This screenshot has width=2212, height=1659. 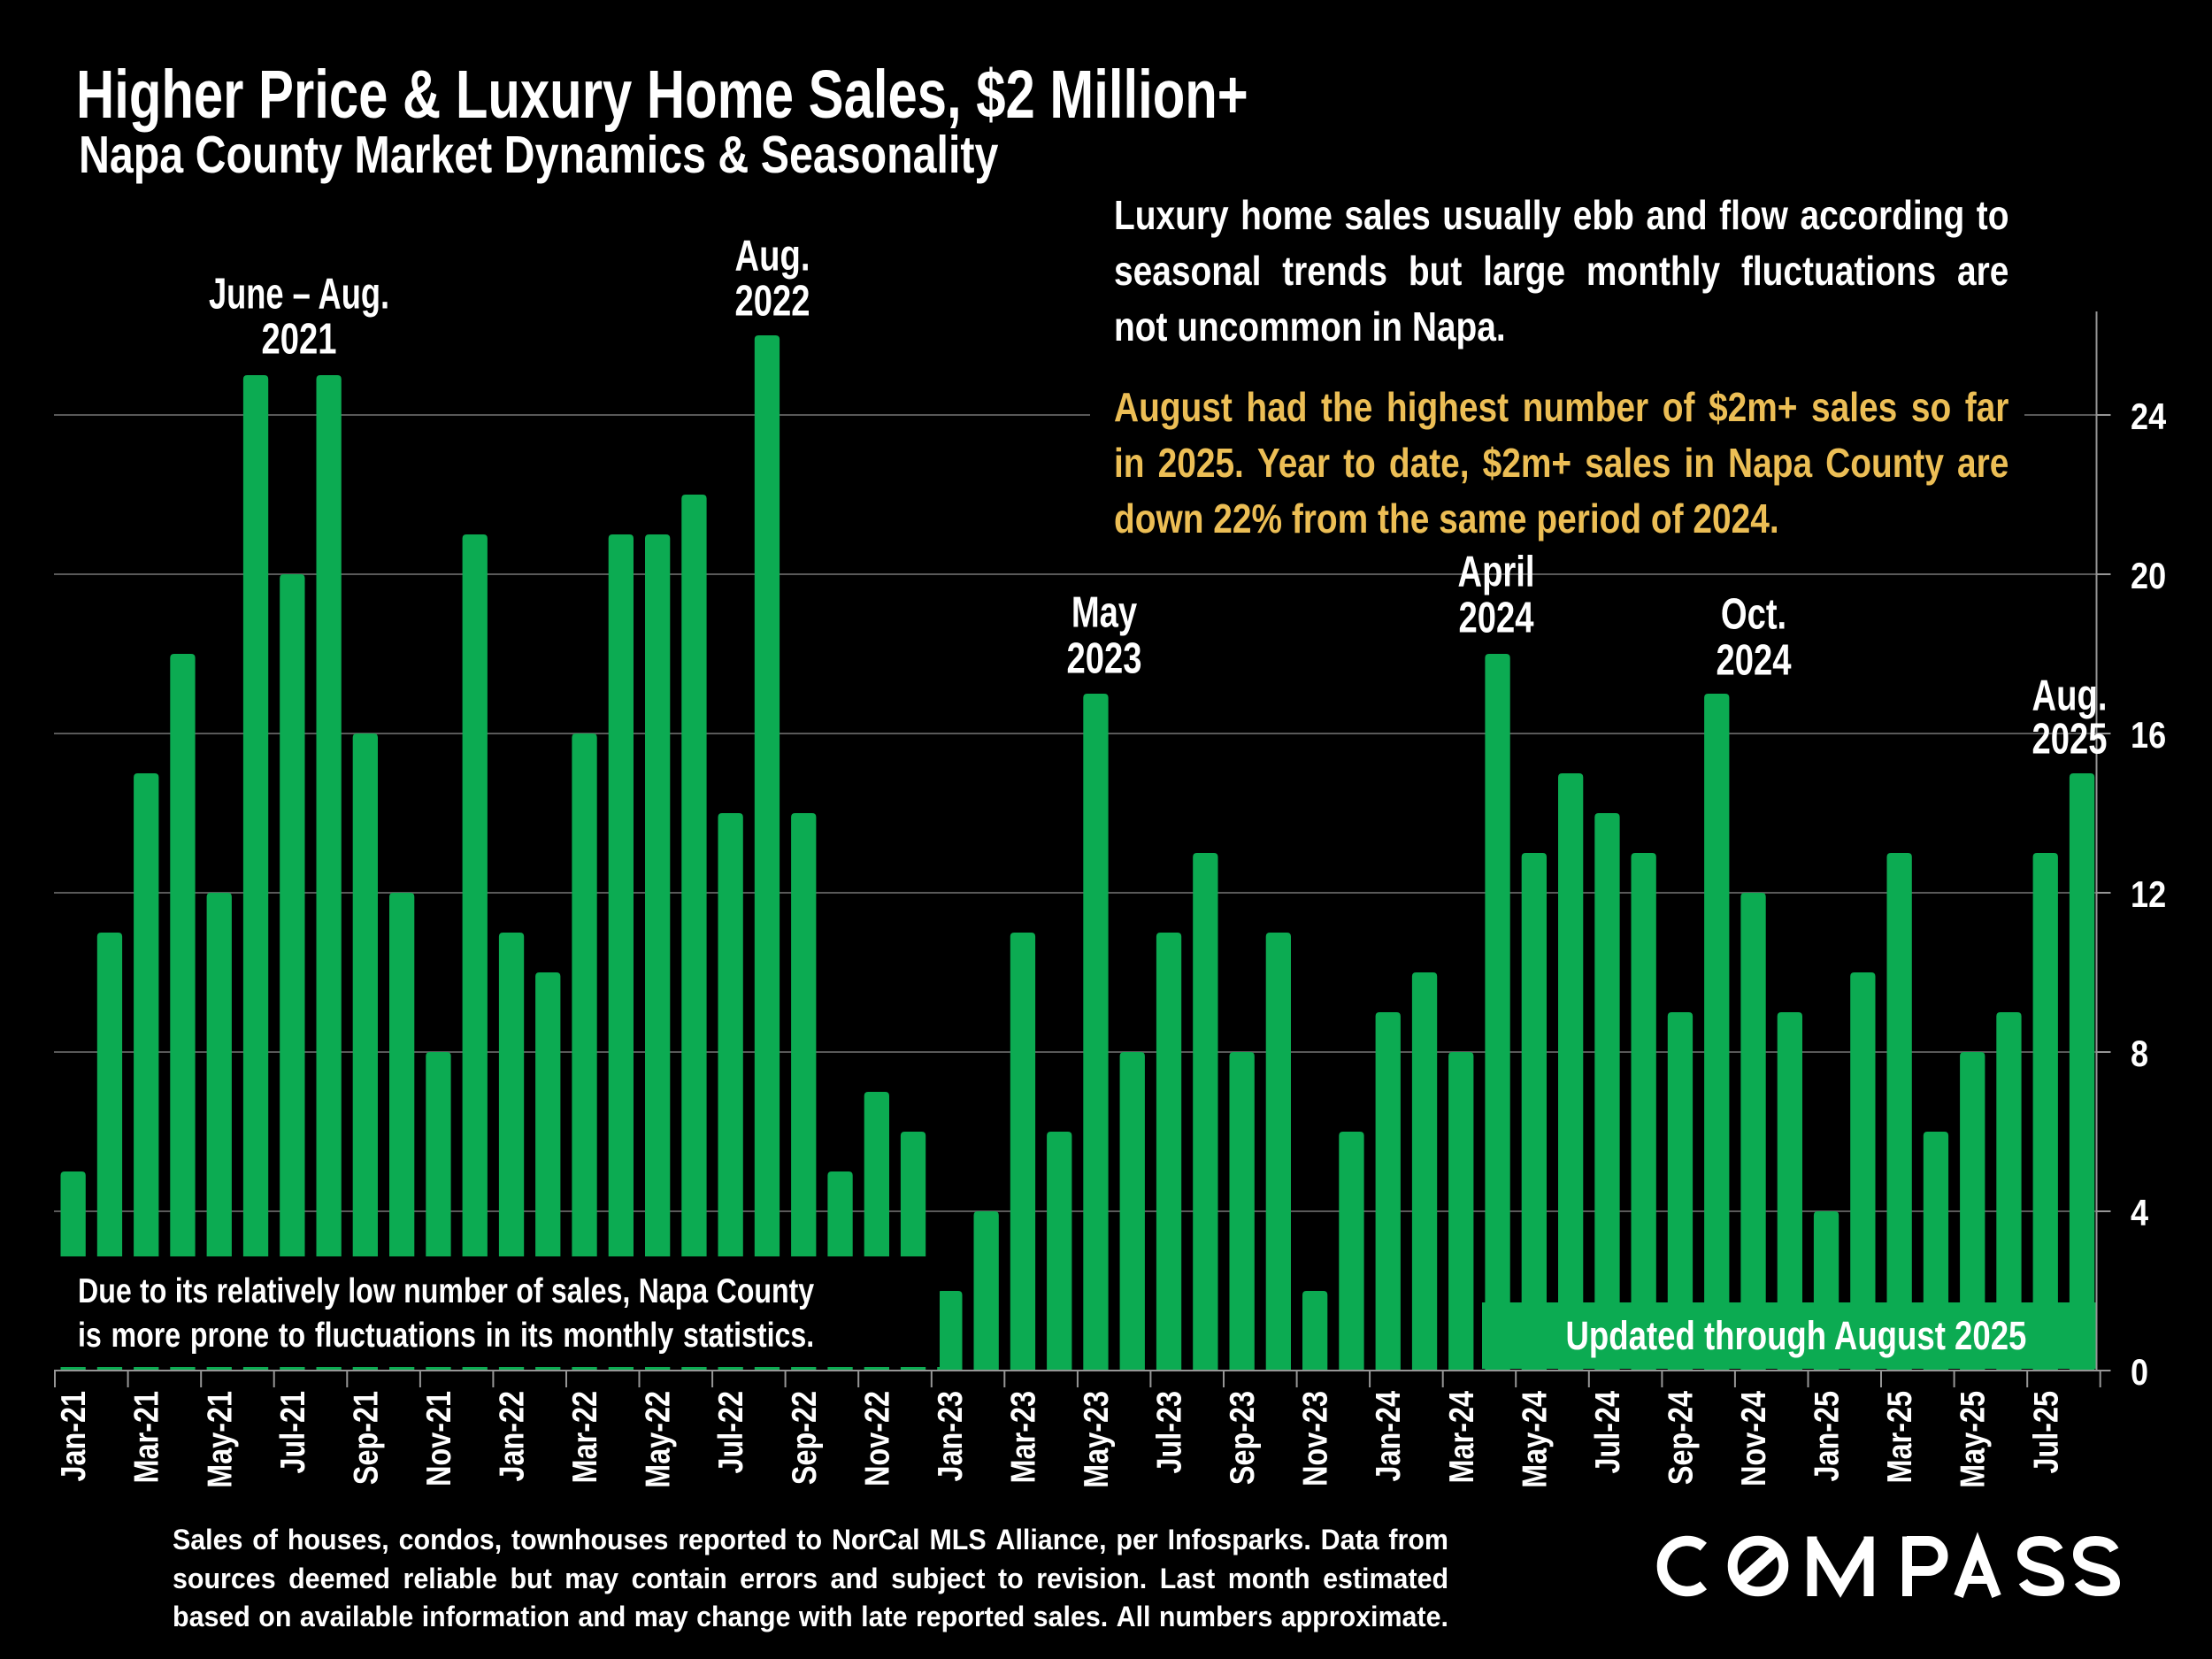 What do you see at coordinates (877, 1439) in the screenshot?
I see `svg-text: Nov-22` at bounding box center [877, 1439].